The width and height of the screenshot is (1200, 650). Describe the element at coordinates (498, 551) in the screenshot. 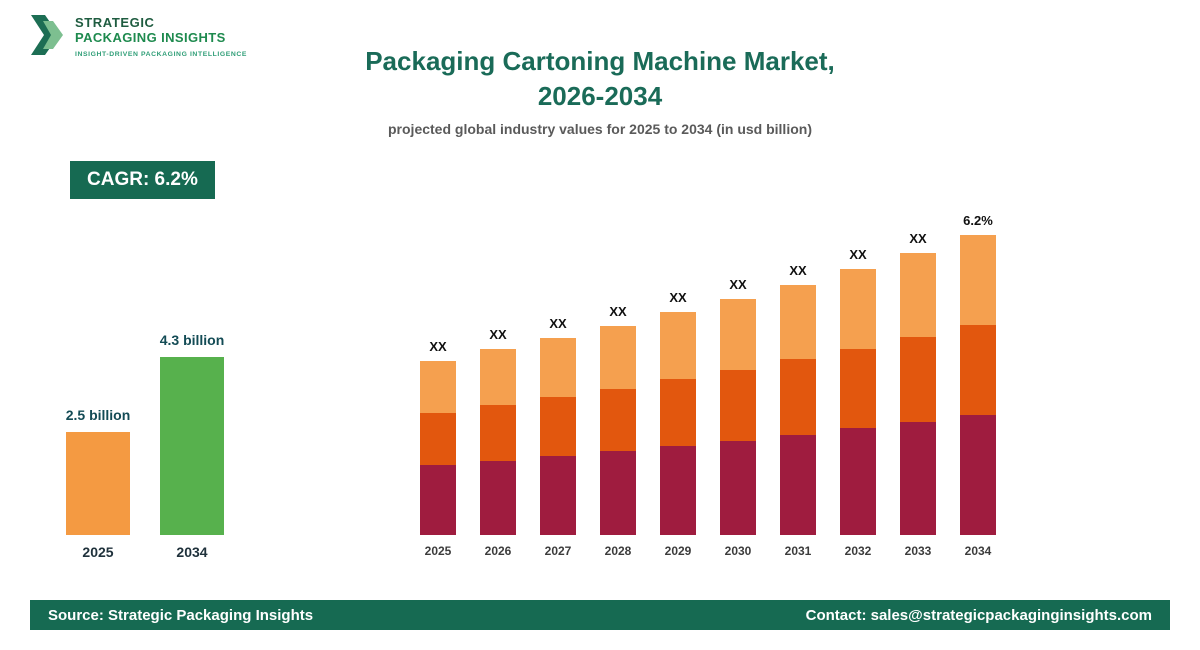

I see `bar-year-label: 2026` at that location.